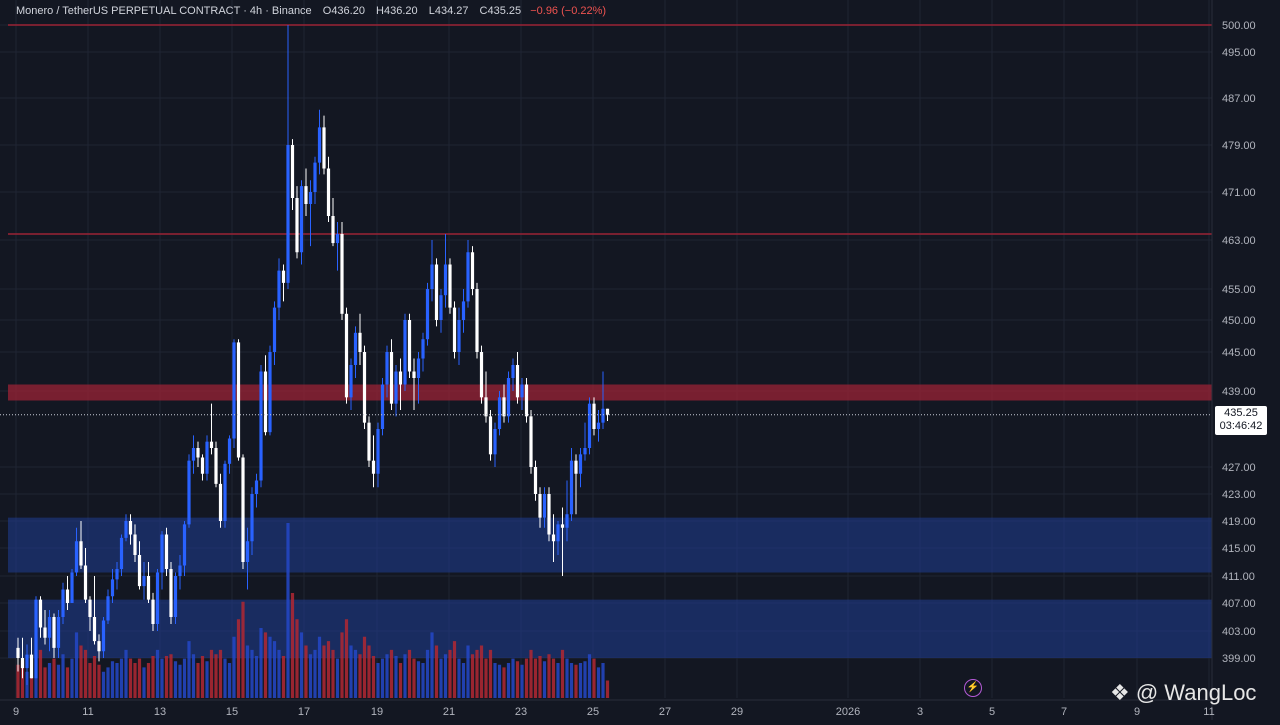 The width and height of the screenshot is (1280, 725). Describe the element at coordinates (1239, 53) in the screenshot. I see `price-tick-label: 495.00` at that location.